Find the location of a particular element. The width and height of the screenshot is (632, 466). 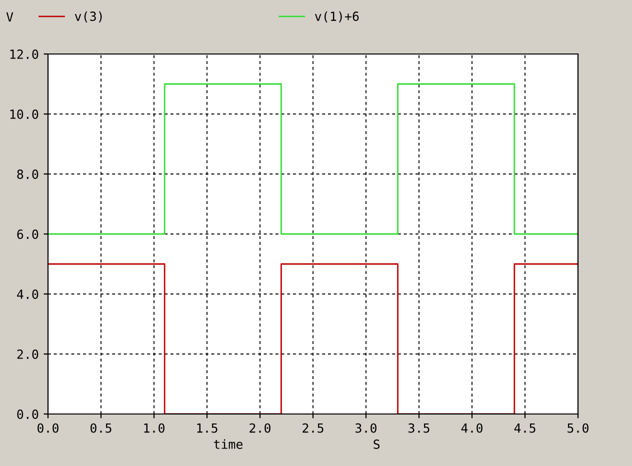

x-tick-label: 0.5 is located at coordinates (101, 428).